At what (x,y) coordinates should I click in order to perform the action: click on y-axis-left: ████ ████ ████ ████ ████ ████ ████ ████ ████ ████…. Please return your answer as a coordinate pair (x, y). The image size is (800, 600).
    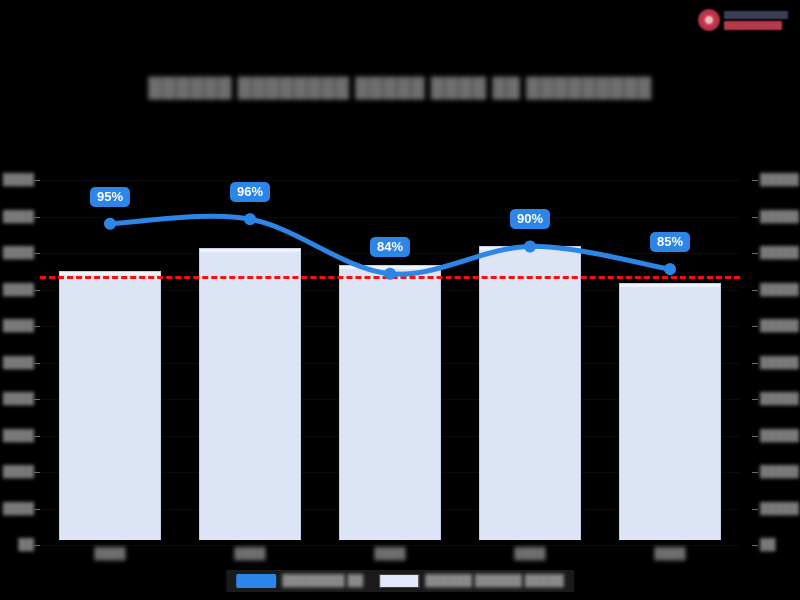
    Looking at the image, I should click on (20, 362).